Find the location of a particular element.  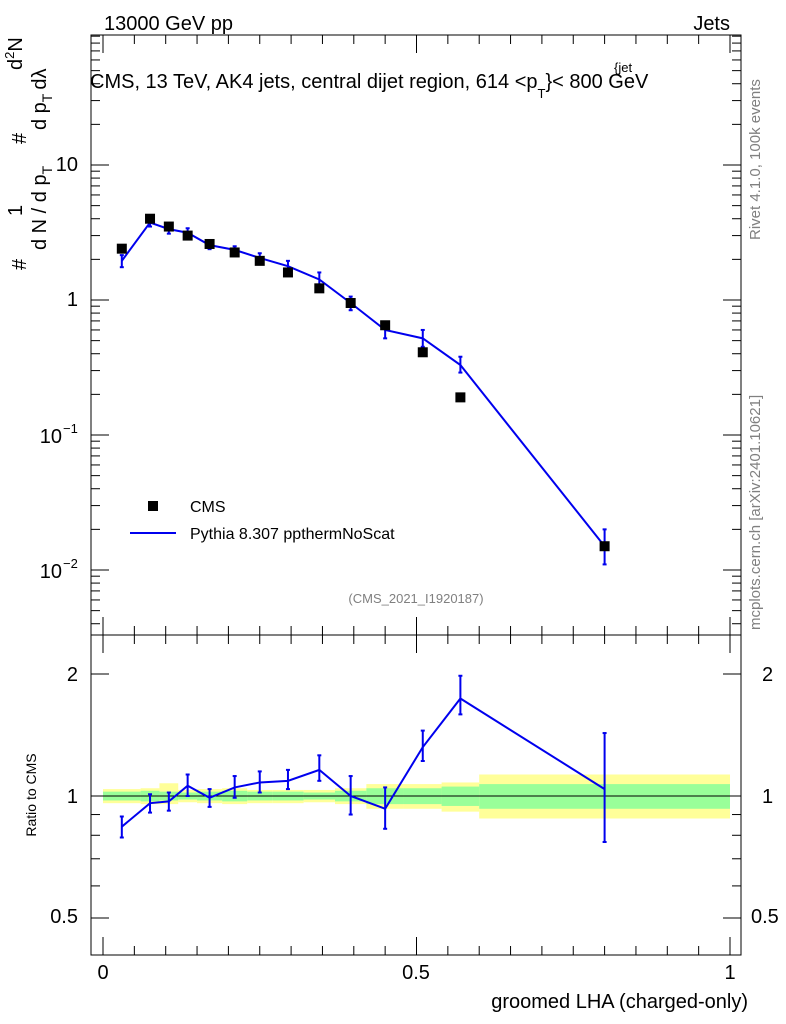

ytick-10: 10 is located at coordinates (67, 165).